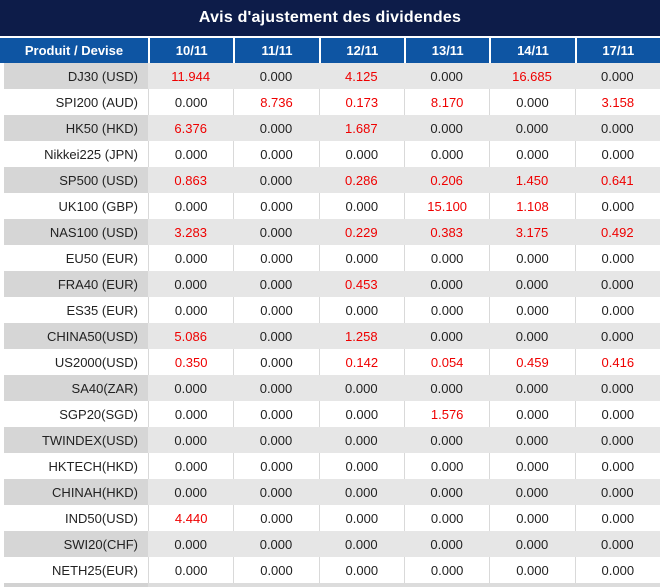 Image resolution: width=660 pixels, height=587 pixels. What do you see at coordinates (361, 336) in the screenshot?
I see `value-cell: 1.258` at bounding box center [361, 336].